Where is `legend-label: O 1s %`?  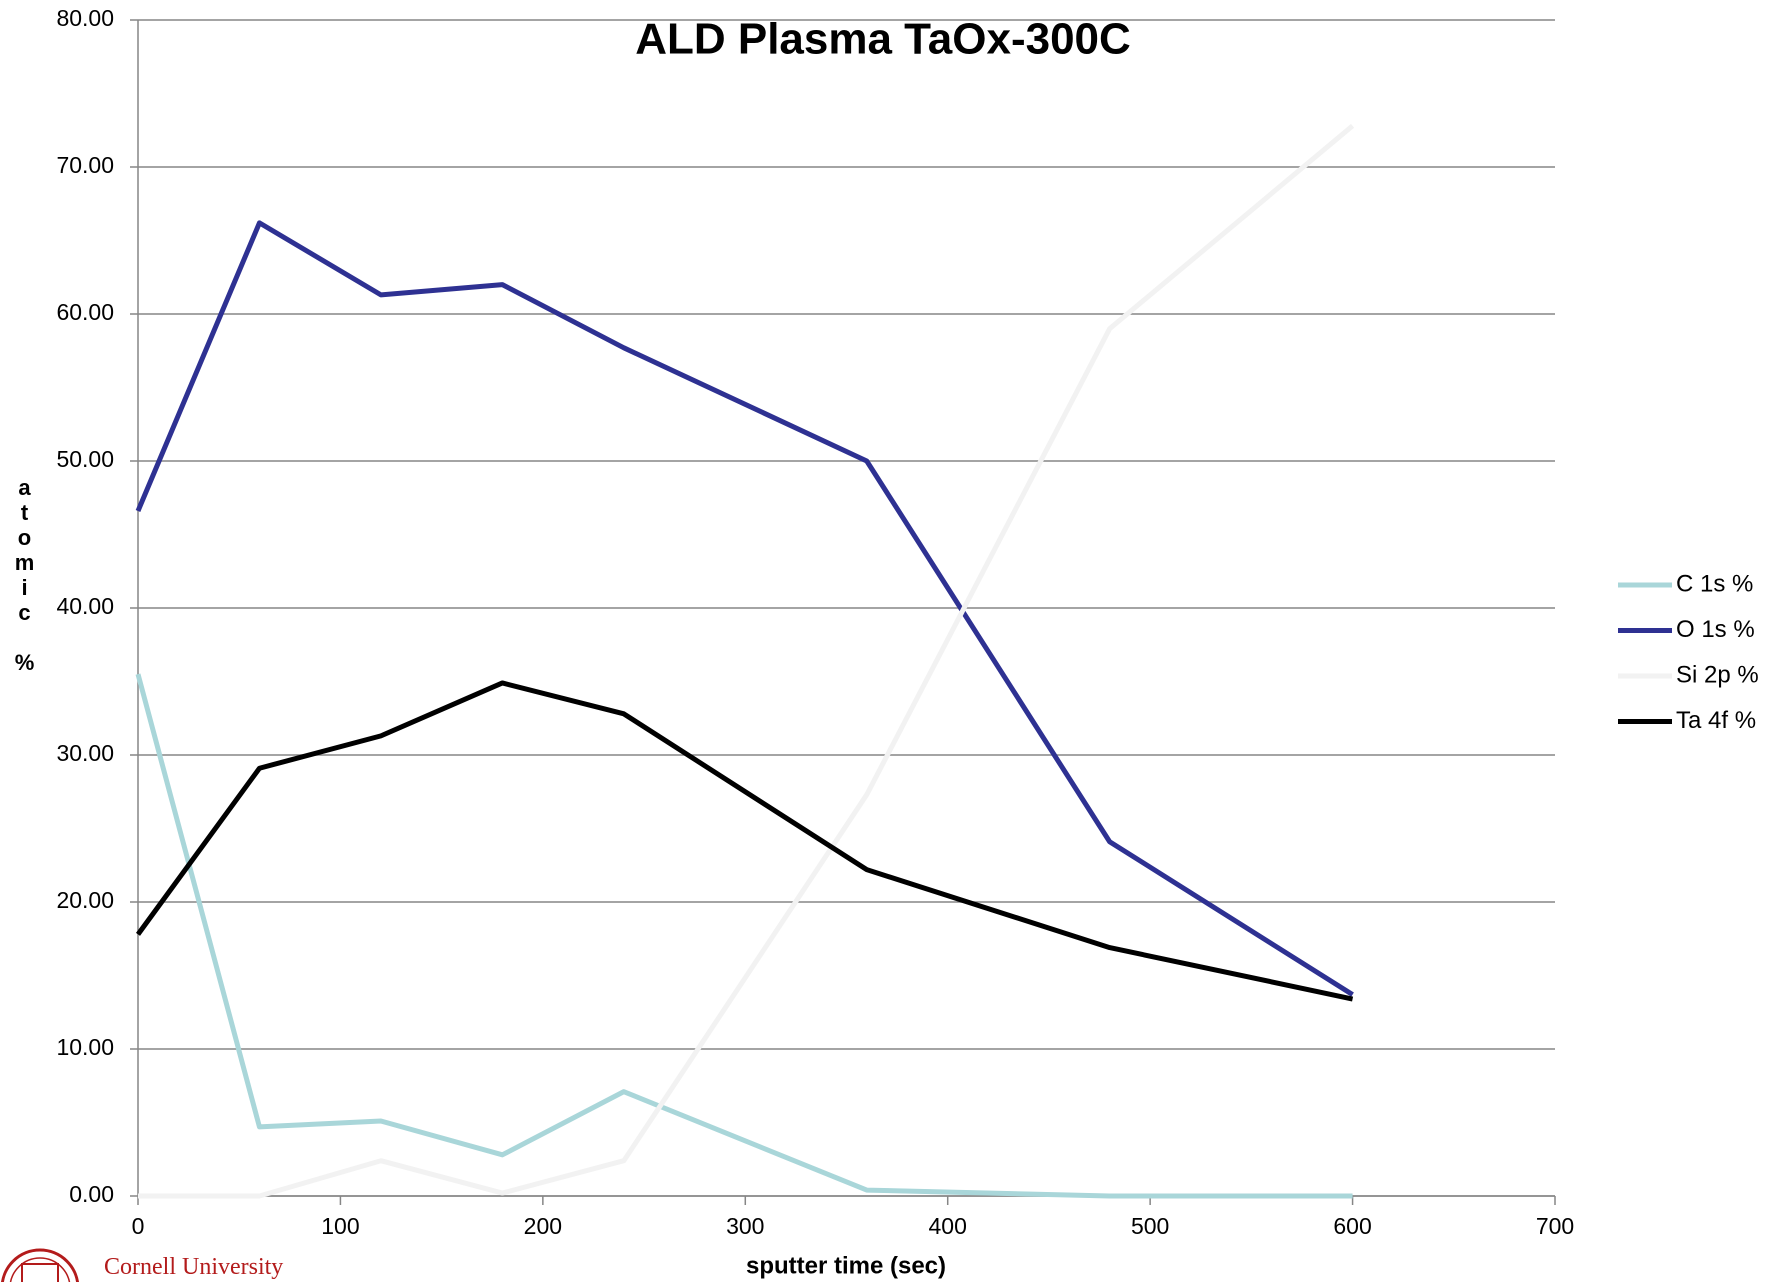
legend-label: O 1s % is located at coordinates (1715, 629).